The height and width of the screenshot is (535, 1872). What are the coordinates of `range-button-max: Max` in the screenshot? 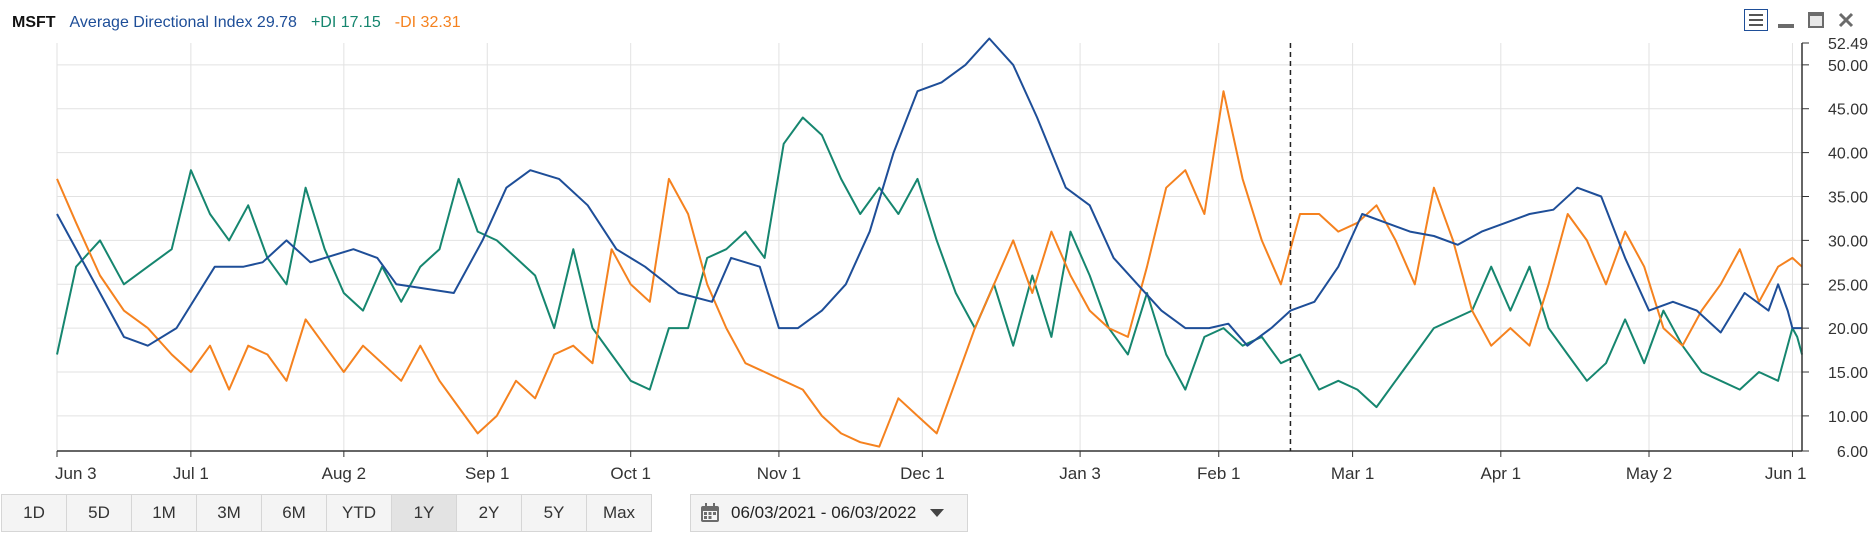 It's located at (619, 513).